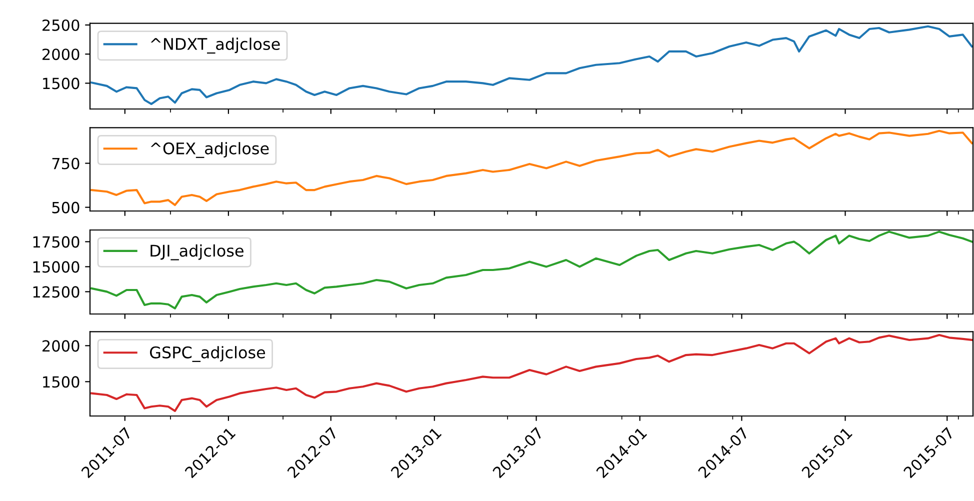 This screenshot has height=501, width=974. What do you see at coordinates (66, 208) in the screenshot?
I see `y-tick-label: 500` at bounding box center [66, 208].